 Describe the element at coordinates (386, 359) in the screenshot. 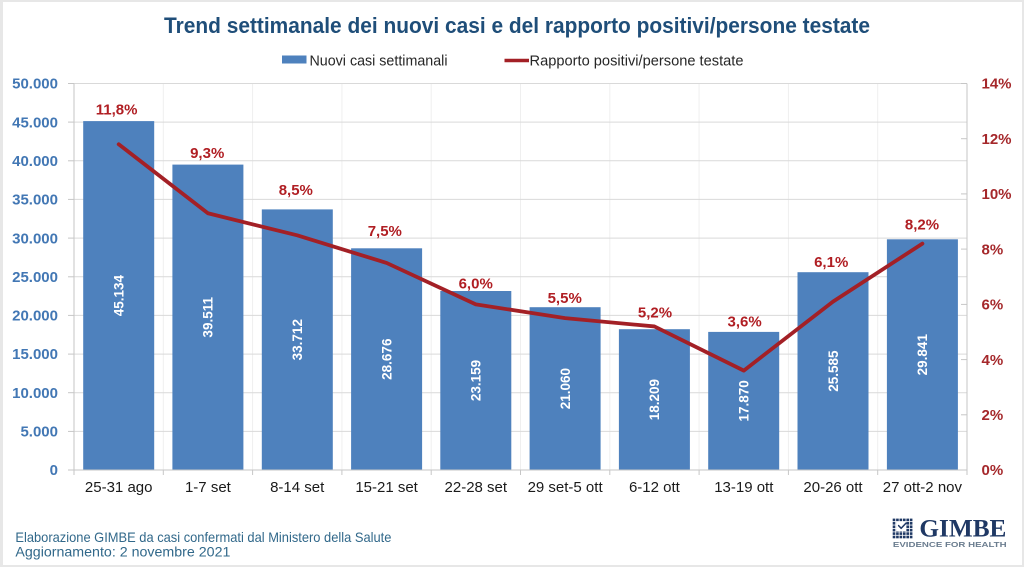

I see `svg-text: 28.676` at that location.